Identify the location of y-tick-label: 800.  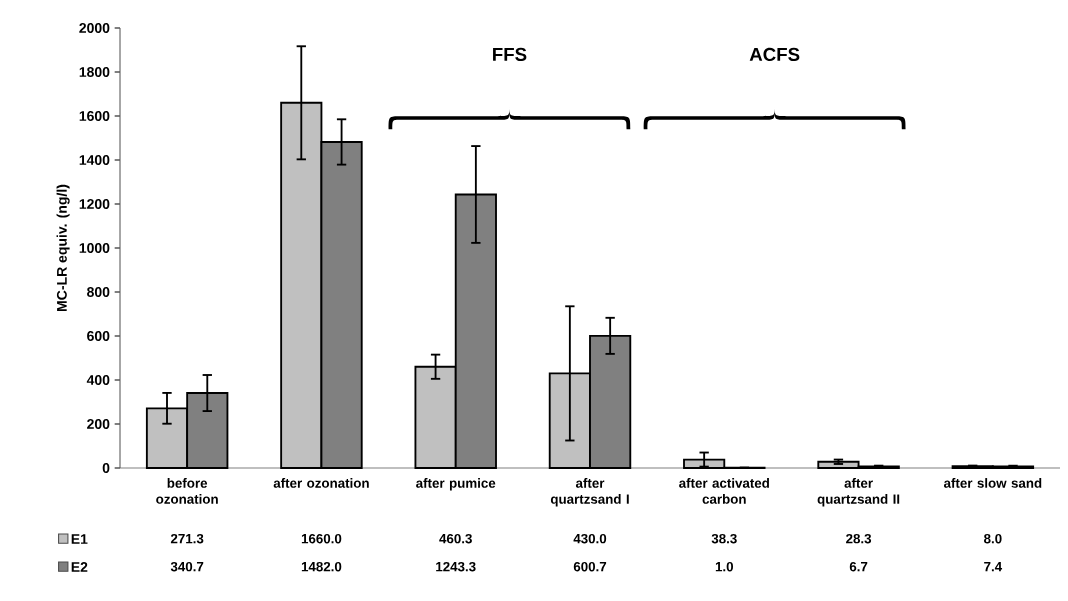
(98, 292).